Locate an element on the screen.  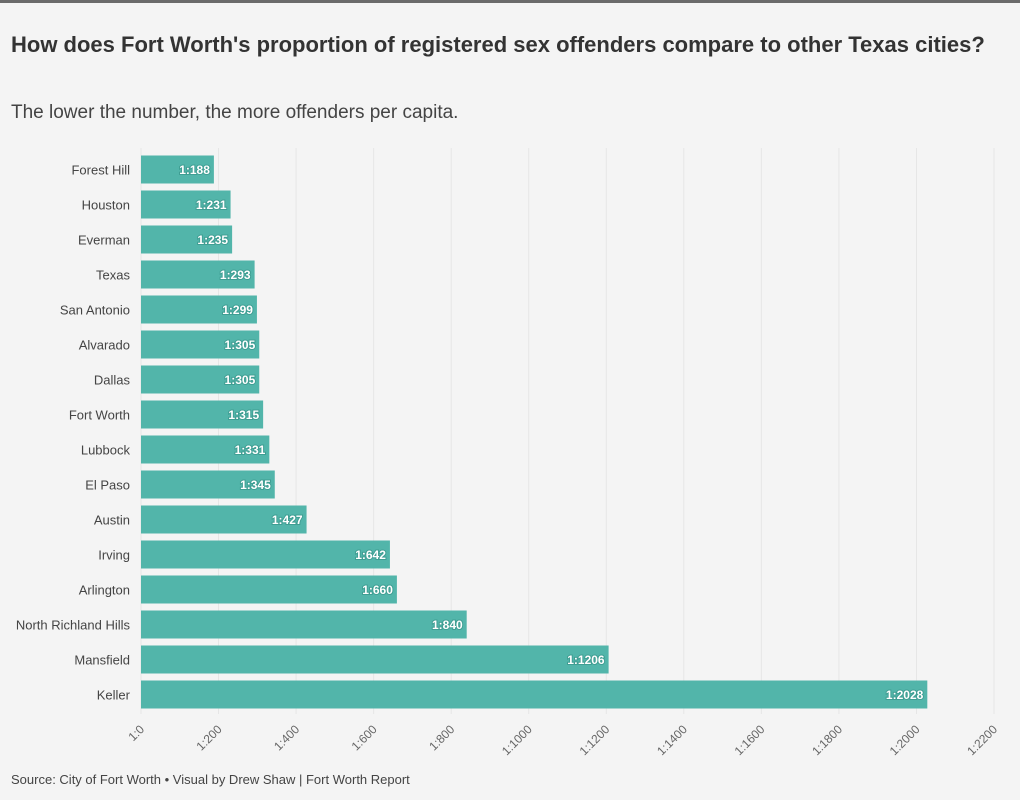
data-label: 1:293 is located at coordinates (235, 275).